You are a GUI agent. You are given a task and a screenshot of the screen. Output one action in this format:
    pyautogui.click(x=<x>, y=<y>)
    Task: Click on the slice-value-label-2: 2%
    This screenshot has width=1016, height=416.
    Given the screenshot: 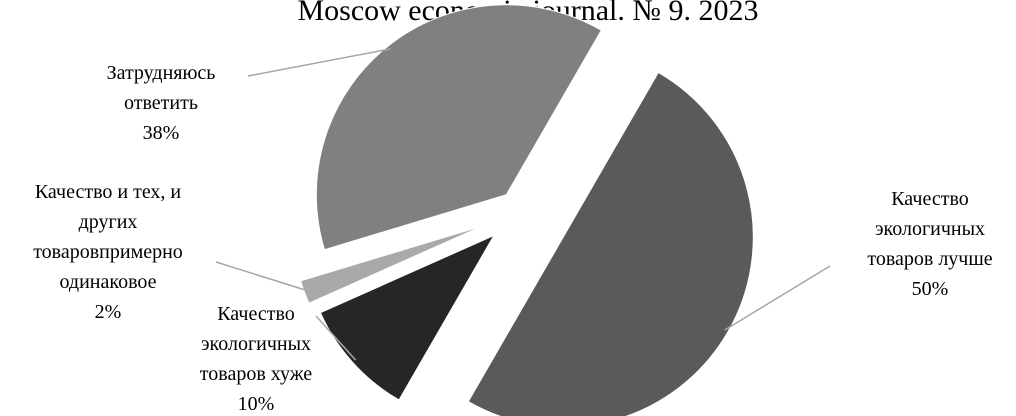 What is the action you would take?
    pyautogui.click(x=108, y=312)
    